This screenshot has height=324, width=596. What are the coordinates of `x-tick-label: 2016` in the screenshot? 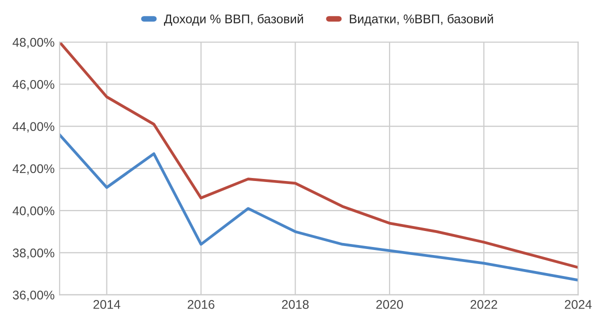 It's located at (201, 304).